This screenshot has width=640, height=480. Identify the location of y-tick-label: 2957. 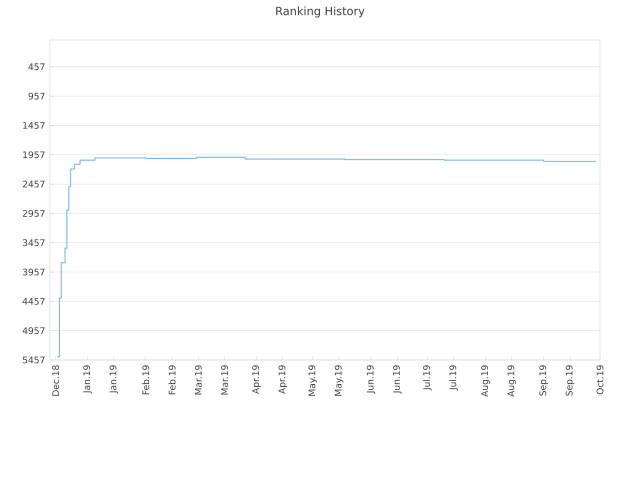
(33, 213).